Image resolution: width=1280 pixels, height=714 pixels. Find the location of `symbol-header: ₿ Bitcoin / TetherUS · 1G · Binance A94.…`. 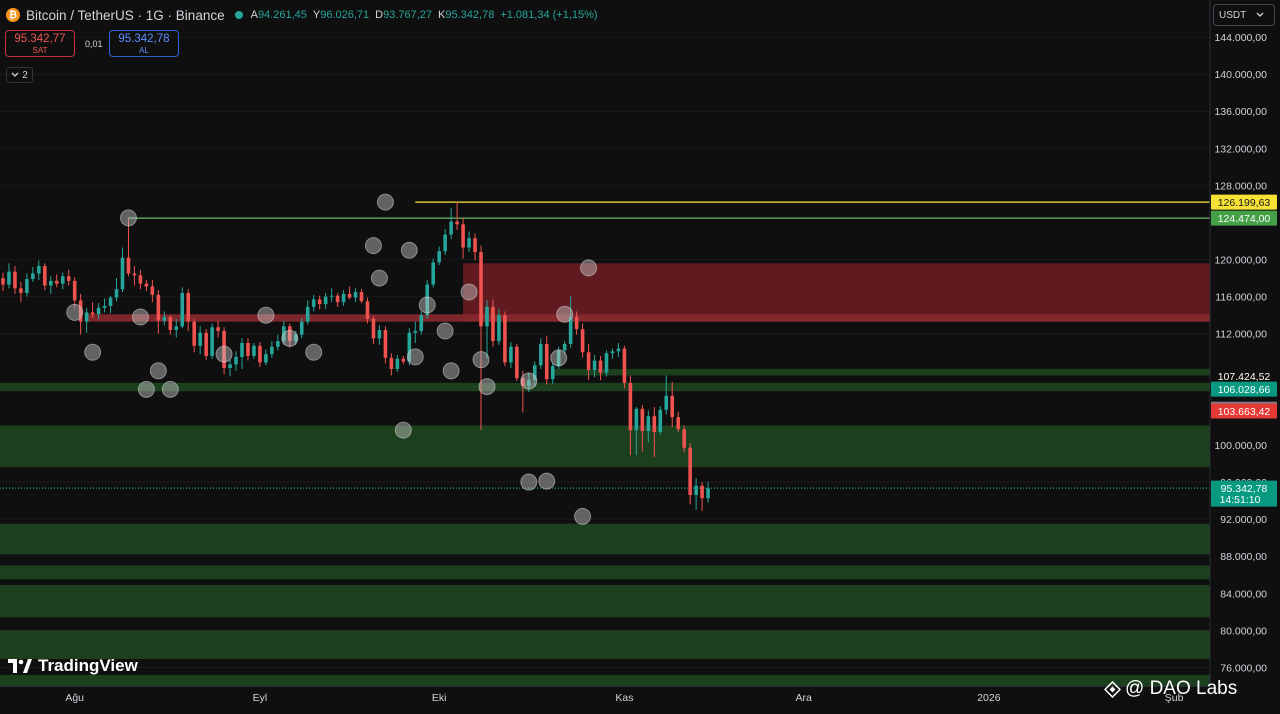

symbol-header: ₿ Bitcoin / TetherUS · 1G · Binance A94.… is located at coordinates (302, 15).